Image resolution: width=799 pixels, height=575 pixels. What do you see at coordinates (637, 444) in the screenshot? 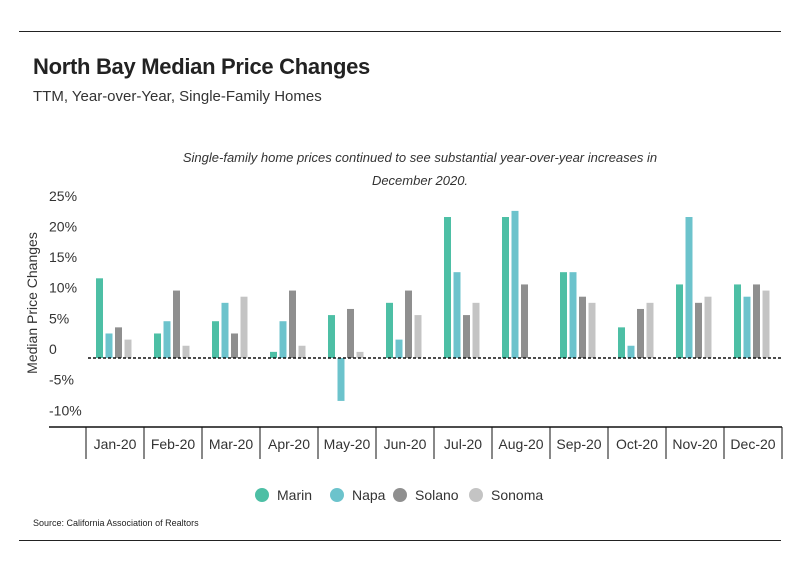
I see `x-tick-label: Oct-20` at bounding box center [637, 444].